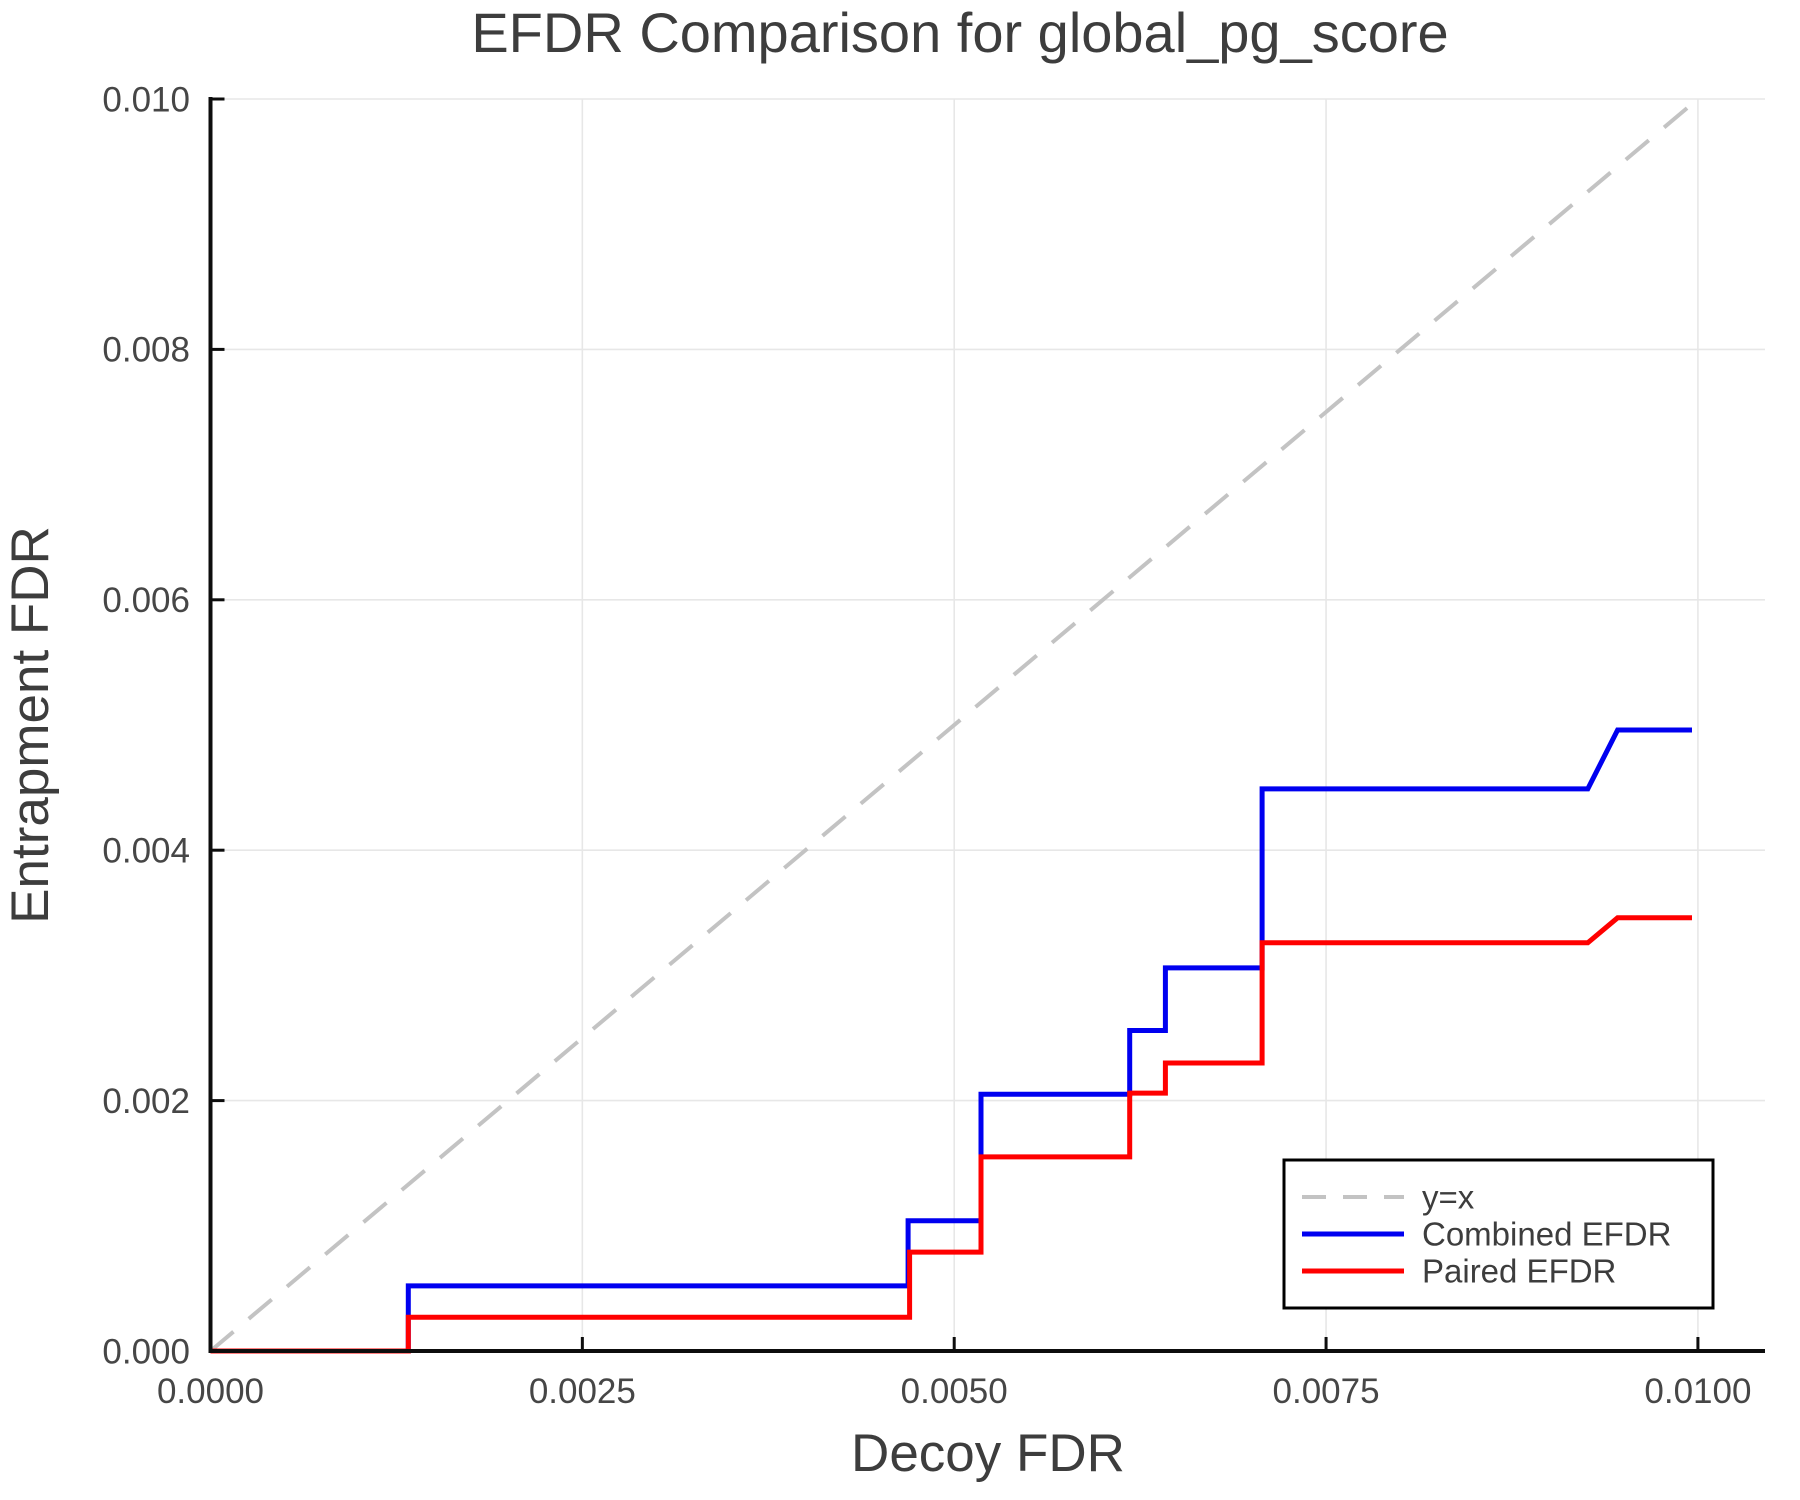 The image size is (1800, 1500). Describe the element at coordinates (146, 1101) in the screenshot. I see `y-tick-label: 0.002` at that location.